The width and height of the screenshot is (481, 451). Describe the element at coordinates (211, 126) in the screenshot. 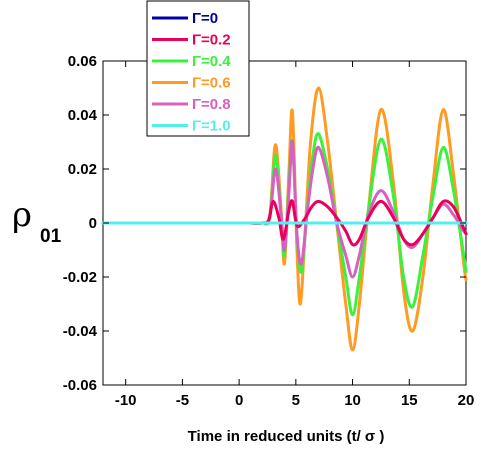

I see `legend-label: Γ=1.0` at that location.